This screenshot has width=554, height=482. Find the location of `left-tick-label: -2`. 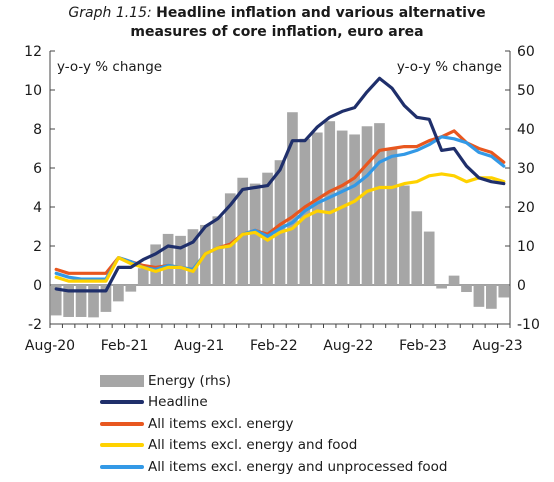

left-tick-label: -2 is located at coordinates (35, 325).